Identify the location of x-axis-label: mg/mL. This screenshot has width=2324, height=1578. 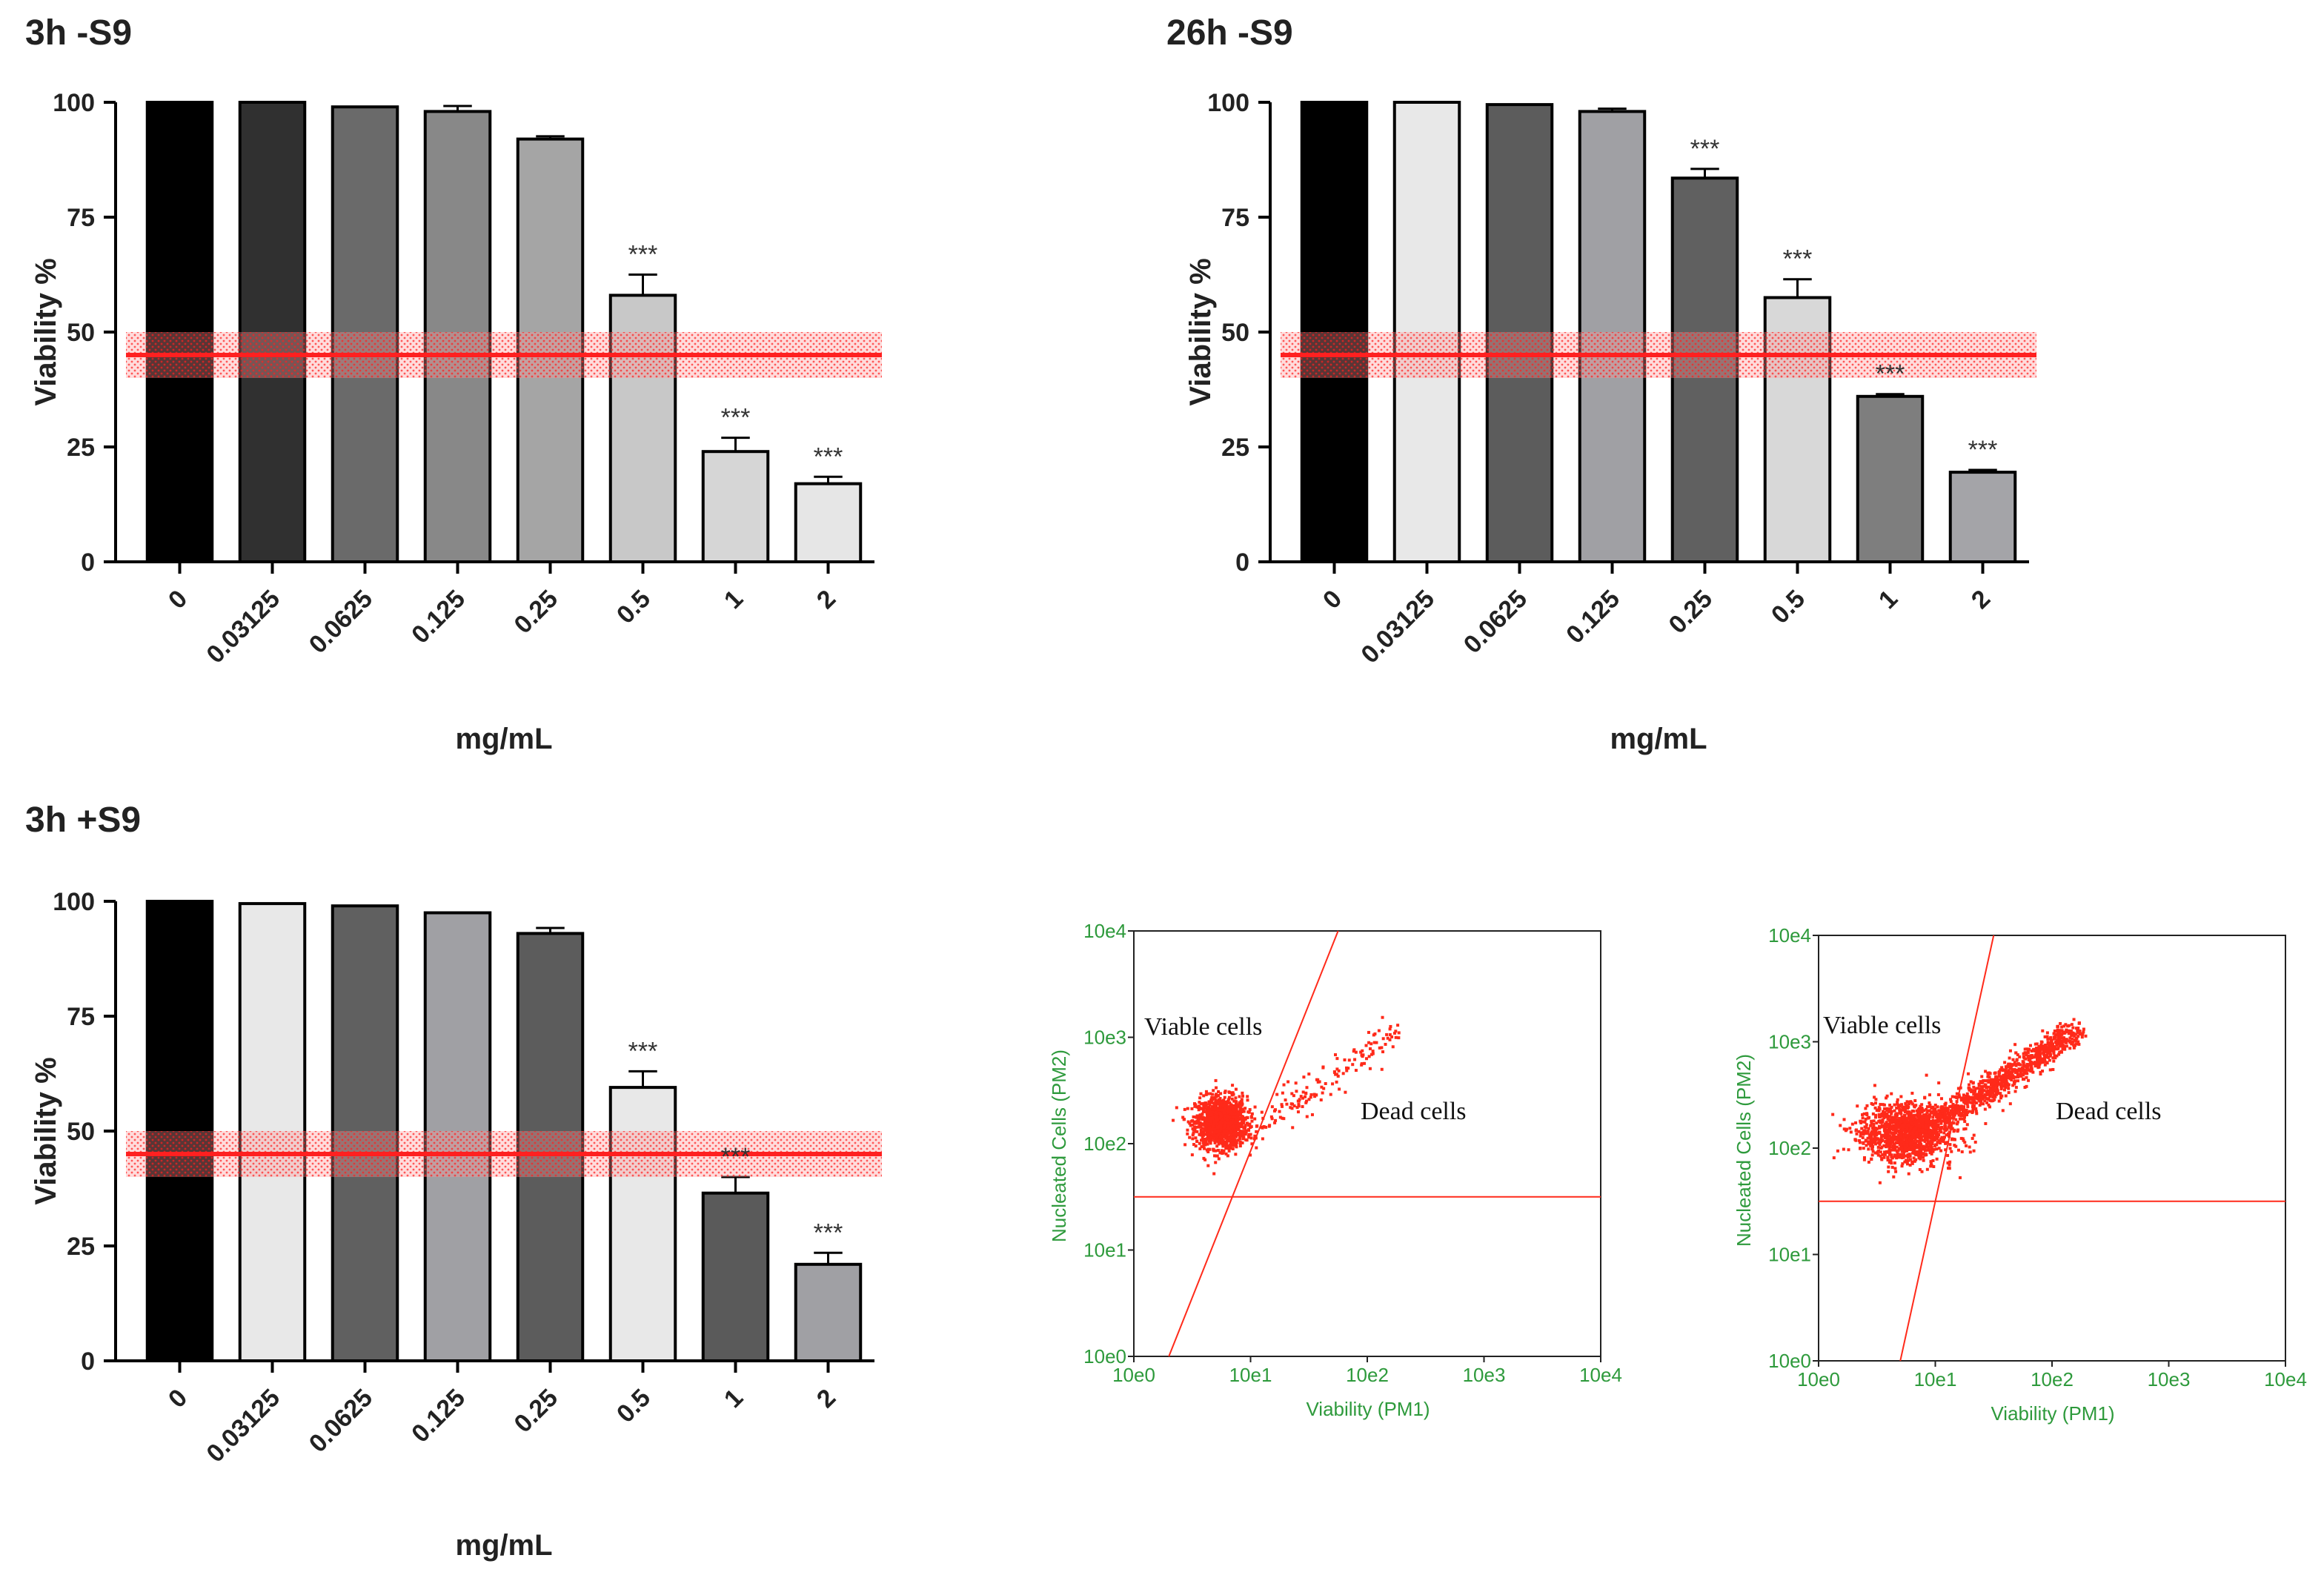
(1658, 739).